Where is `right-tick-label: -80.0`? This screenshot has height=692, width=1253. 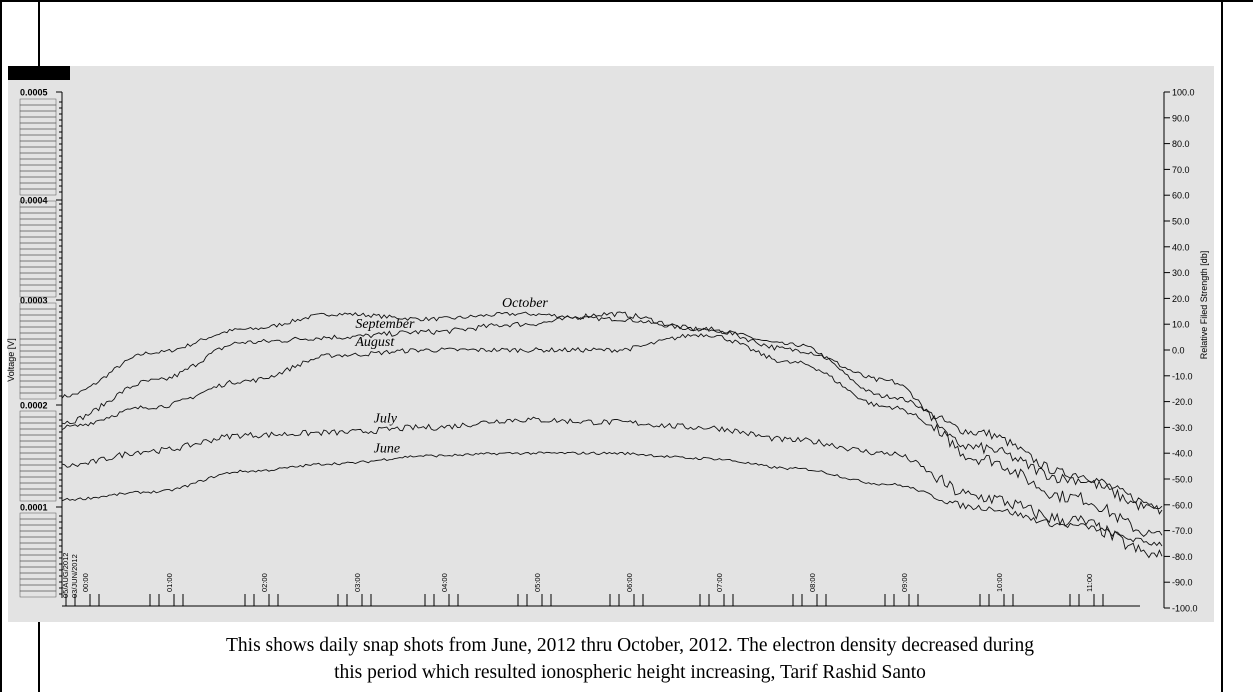
right-tick-label: -80.0 is located at coordinates (1182, 557).